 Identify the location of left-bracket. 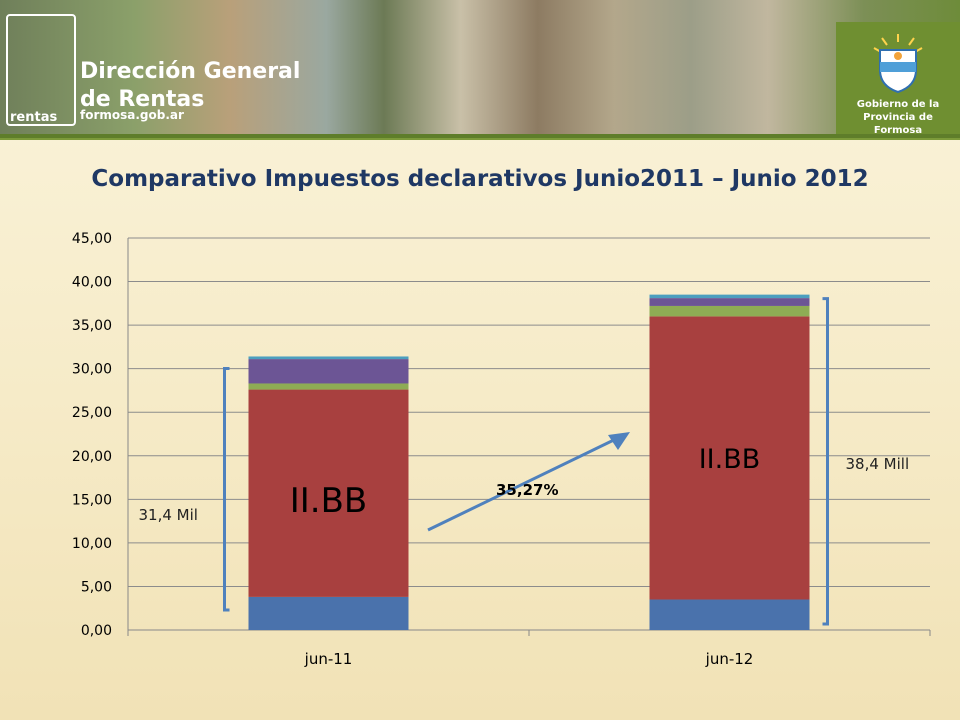
(226, 489).